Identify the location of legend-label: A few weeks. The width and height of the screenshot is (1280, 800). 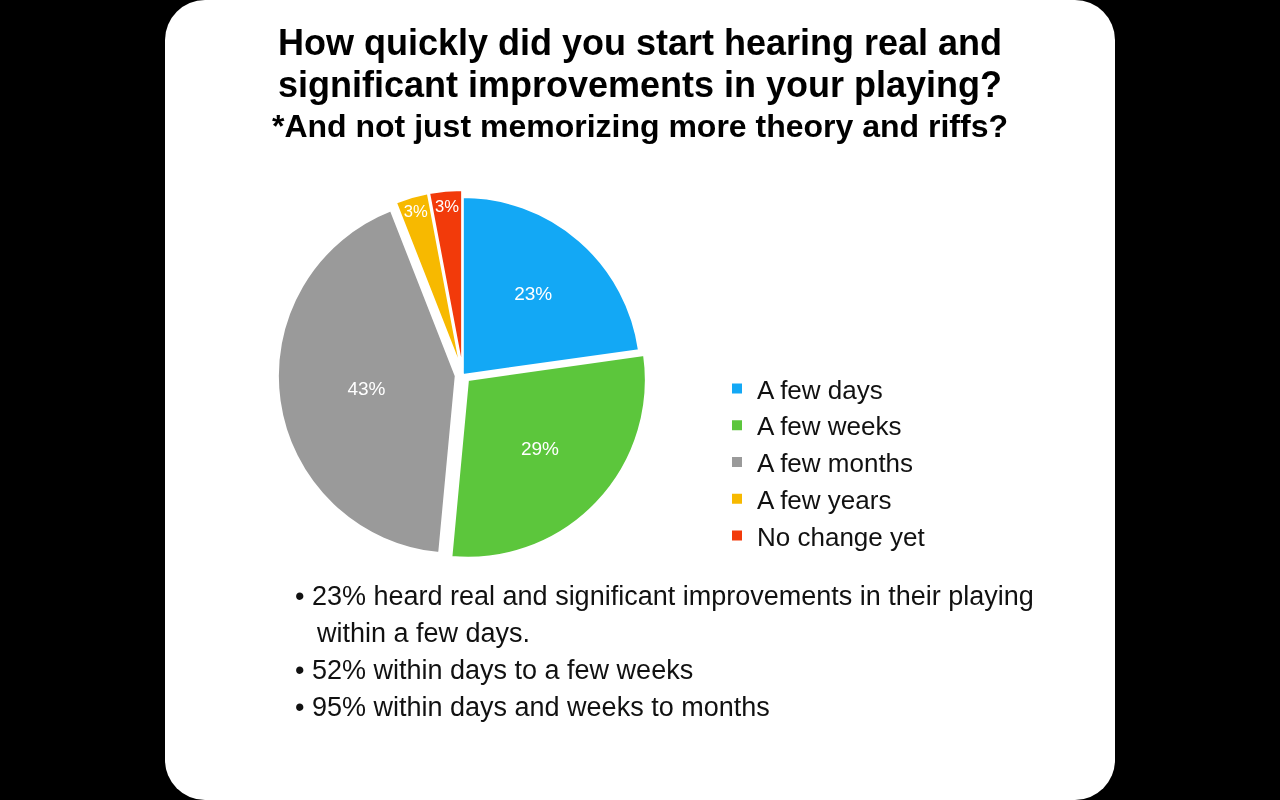
(829, 426).